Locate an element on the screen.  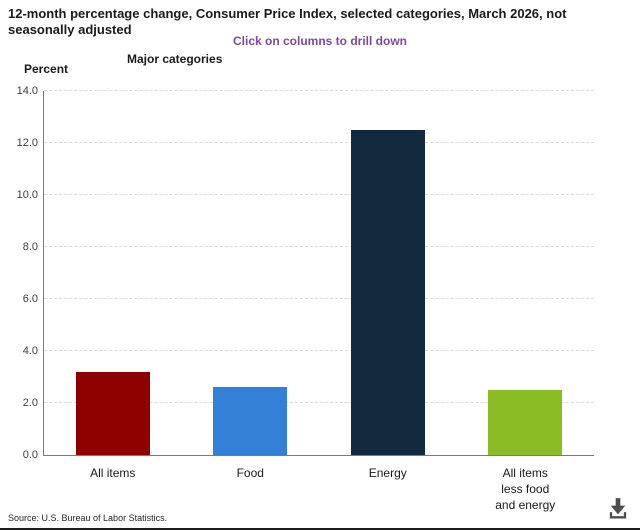
percent-axis-label: Percent is located at coordinates (46, 69).